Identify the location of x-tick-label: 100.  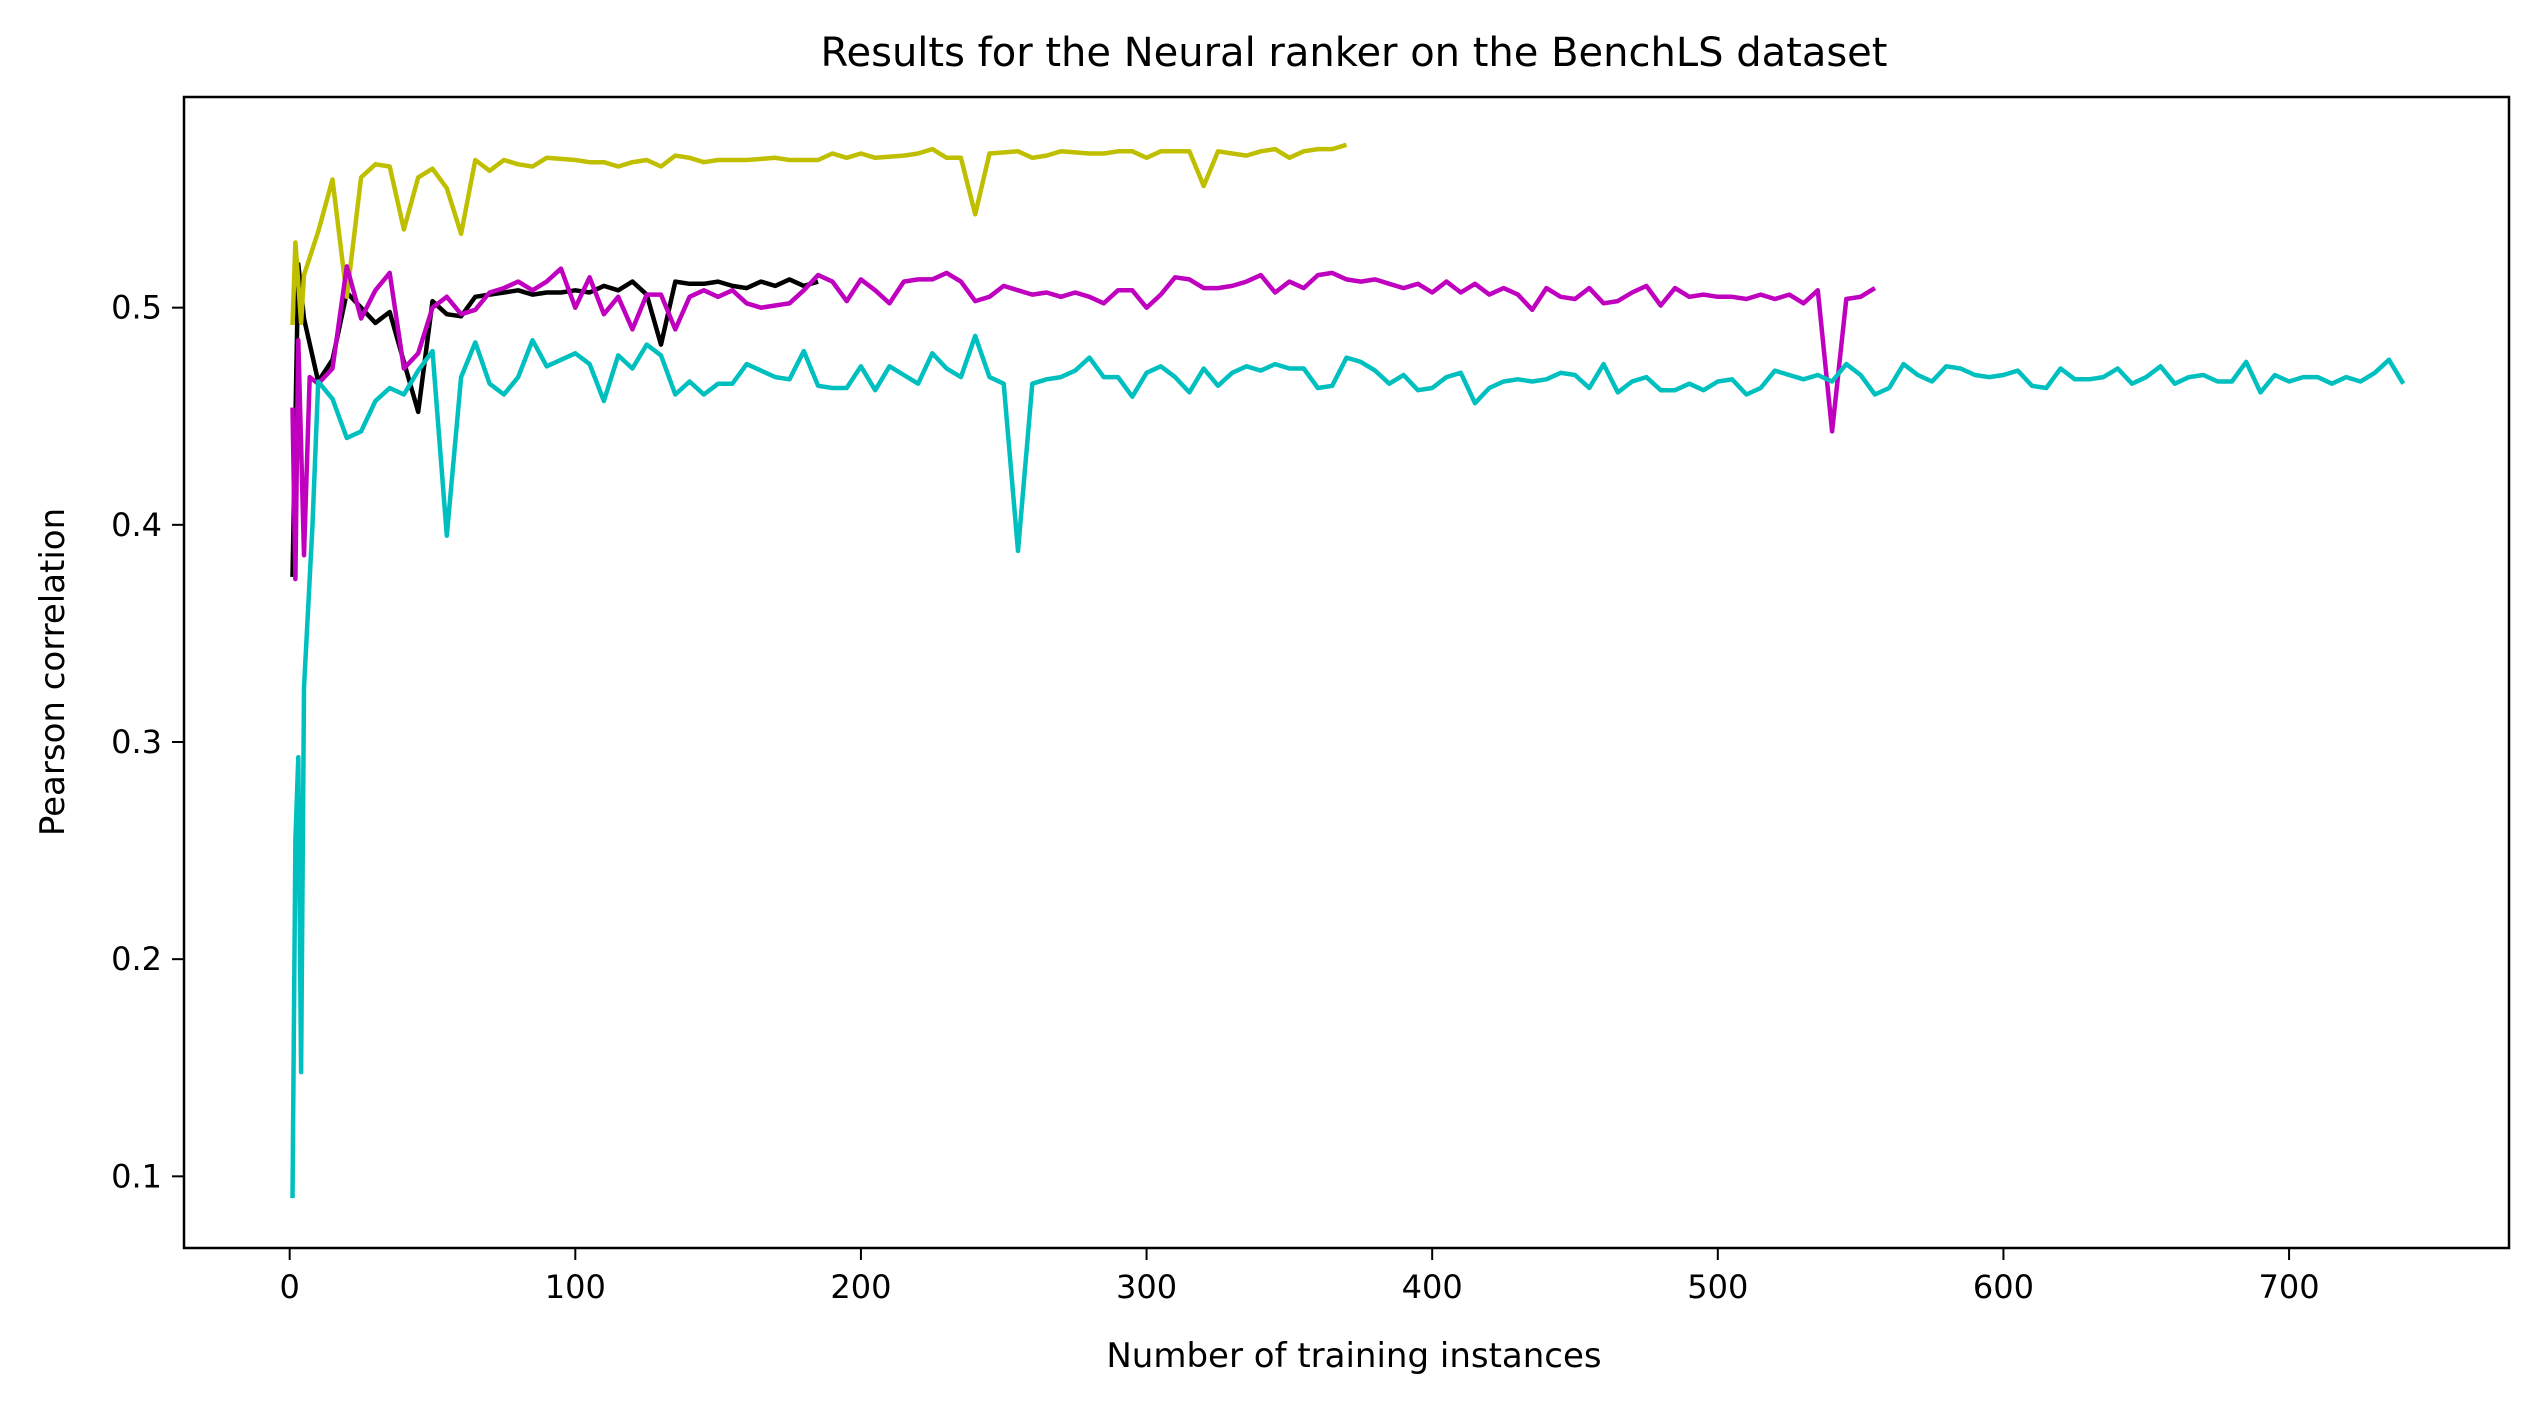
(575, 1287).